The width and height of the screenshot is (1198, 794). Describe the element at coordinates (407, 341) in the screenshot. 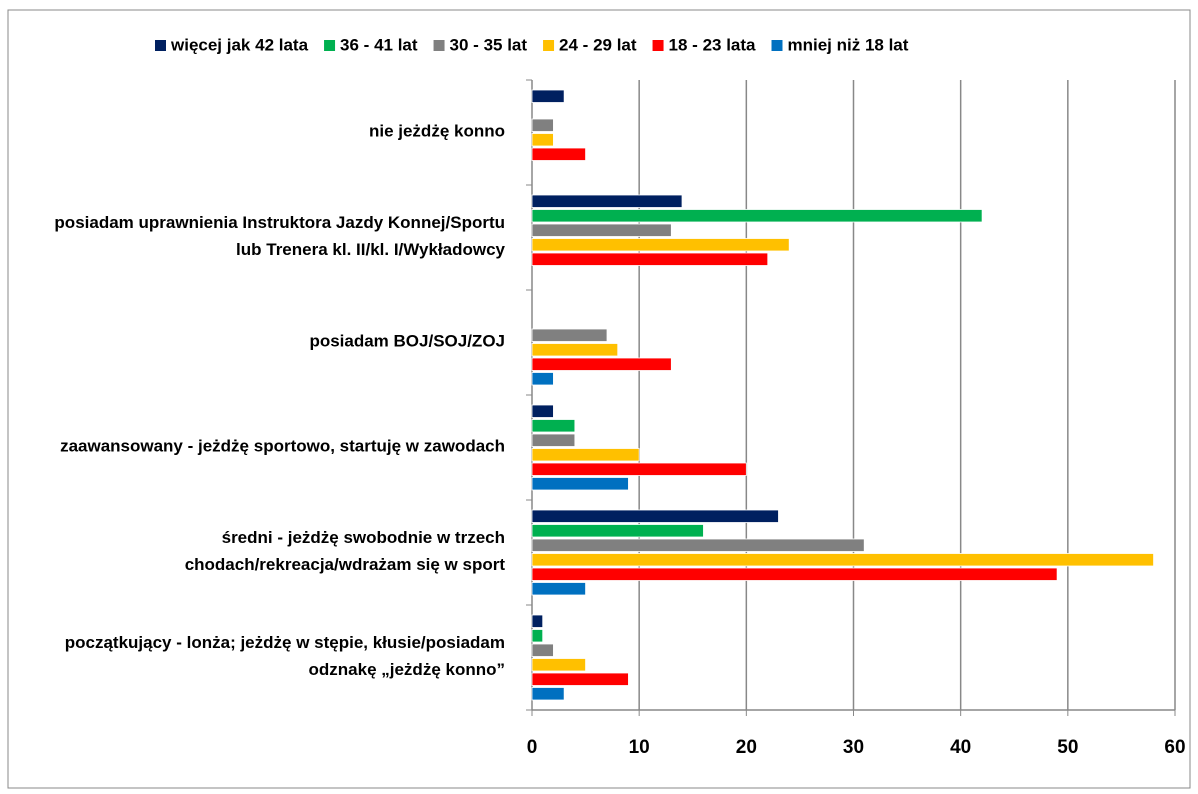

I see `y-tick-label: posiadam BOJ/SOJ/ZOJ` at that location.